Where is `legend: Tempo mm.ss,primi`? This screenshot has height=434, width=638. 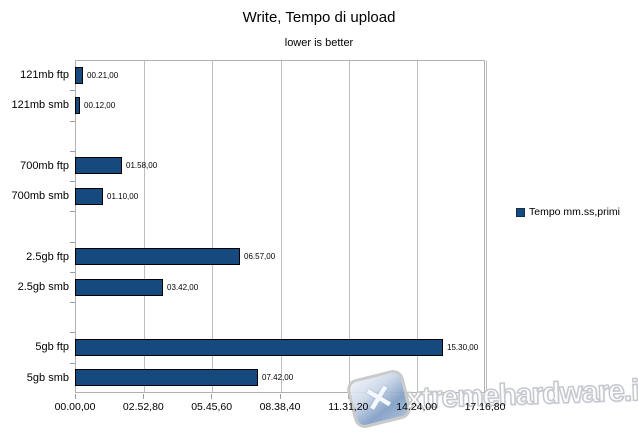
legend: Tempo mm.ss,primi is located at coordinates (568, 212).